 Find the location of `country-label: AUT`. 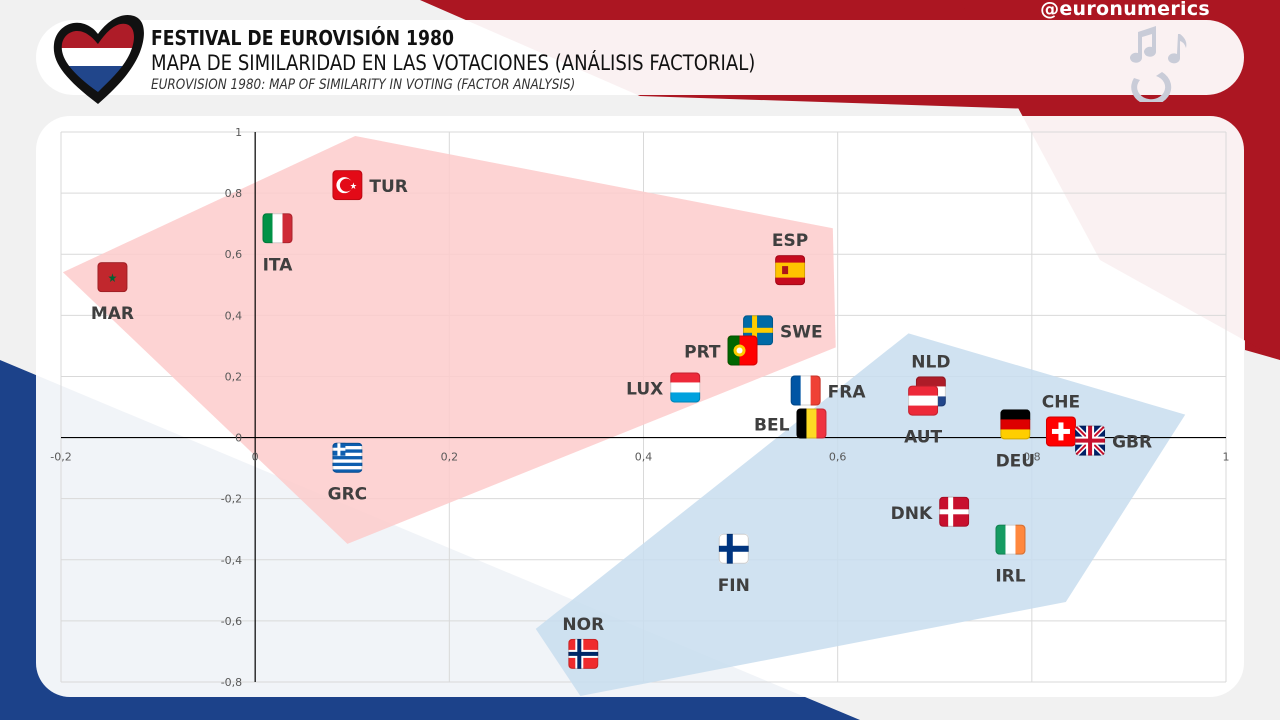

country-label: AUT is located at coordinates (923, 438).